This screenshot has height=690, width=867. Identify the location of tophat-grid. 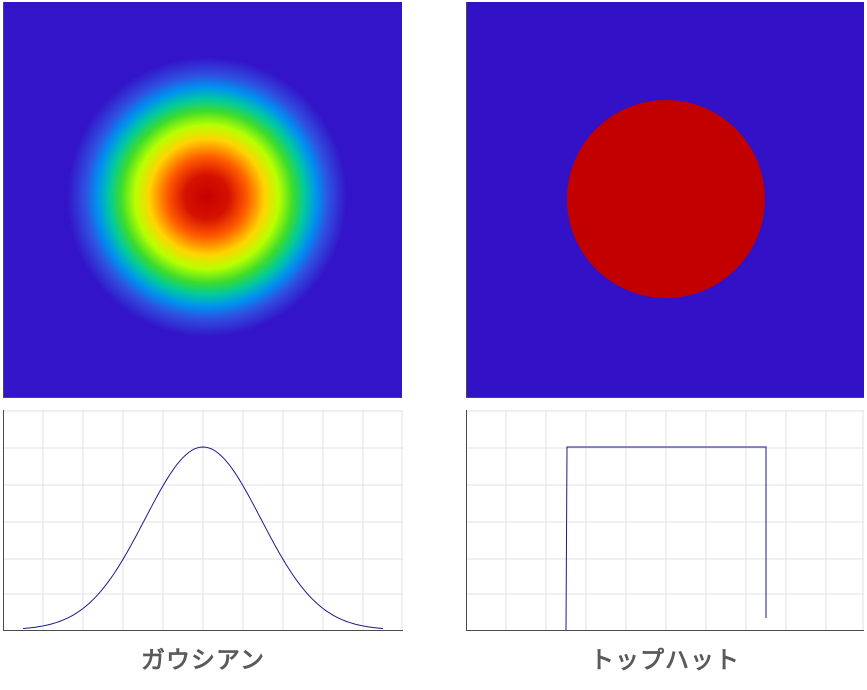
(665, 520).